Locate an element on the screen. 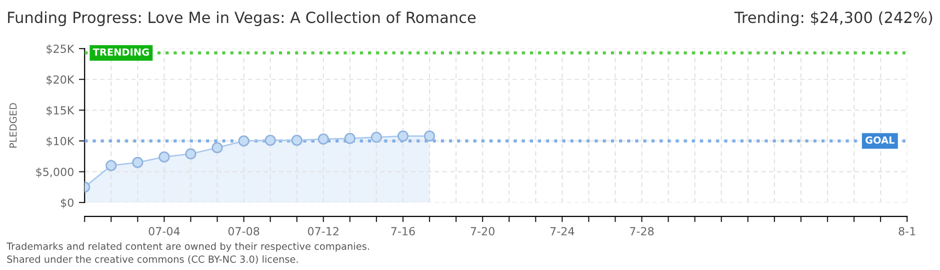  chart-title: Funding Progress: Love Me in Vegas: A Collection of Romance is located at coordinates (242, 18).